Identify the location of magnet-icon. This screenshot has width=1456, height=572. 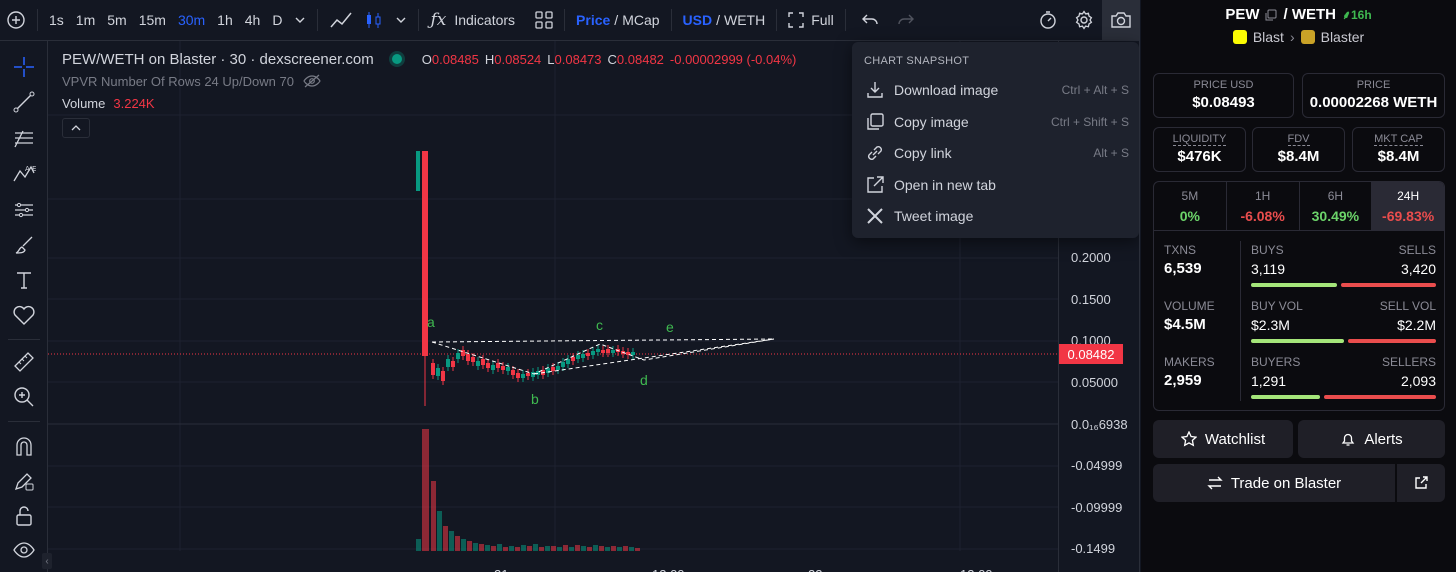
(24, 446).